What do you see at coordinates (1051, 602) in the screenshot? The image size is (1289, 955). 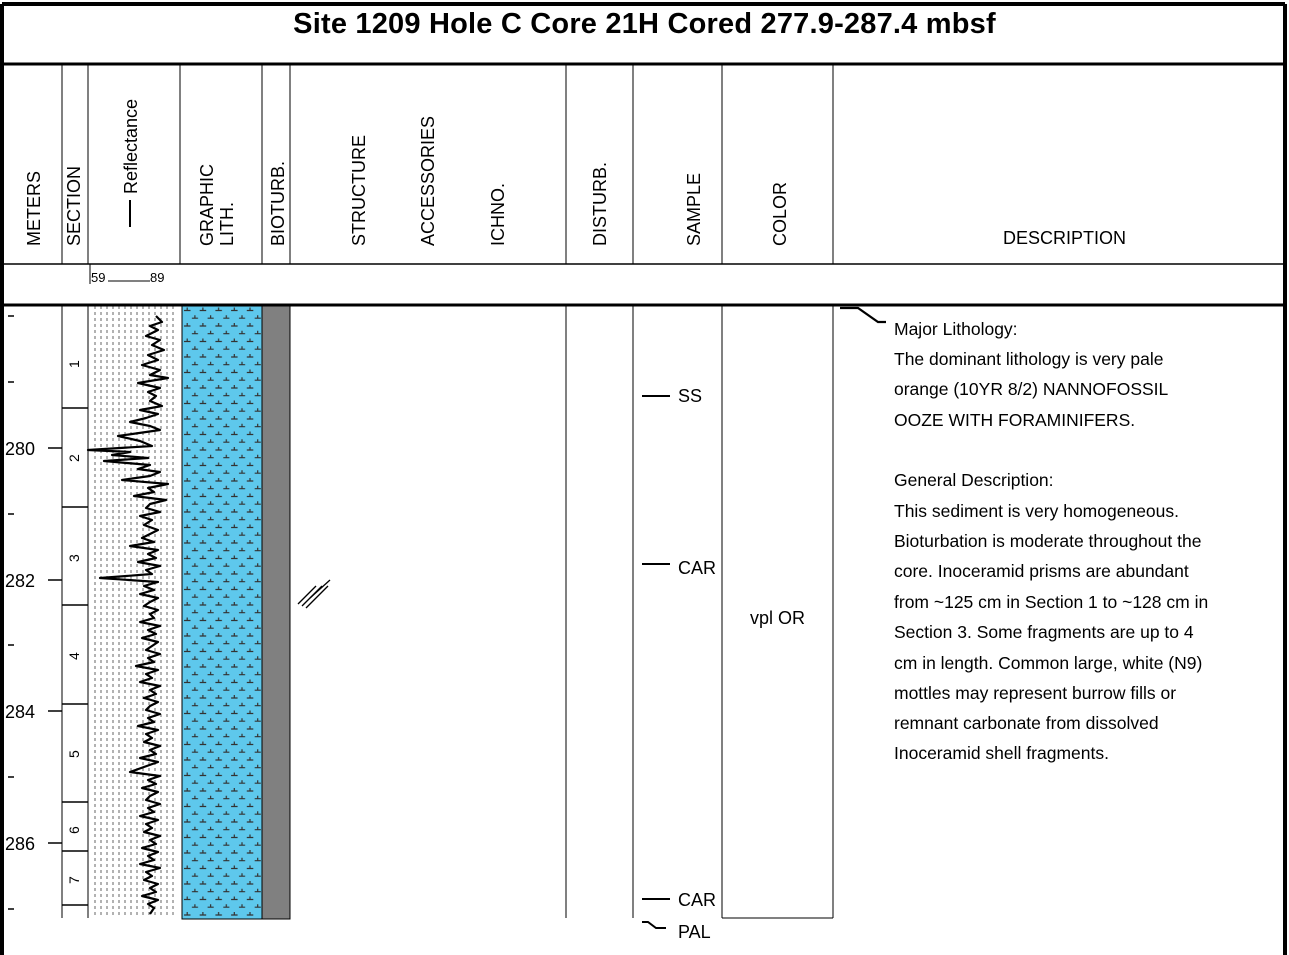 I see `description-line: from ~125 cm in Section 1 to ~128 cm in` at bounding box center [1051, 602].